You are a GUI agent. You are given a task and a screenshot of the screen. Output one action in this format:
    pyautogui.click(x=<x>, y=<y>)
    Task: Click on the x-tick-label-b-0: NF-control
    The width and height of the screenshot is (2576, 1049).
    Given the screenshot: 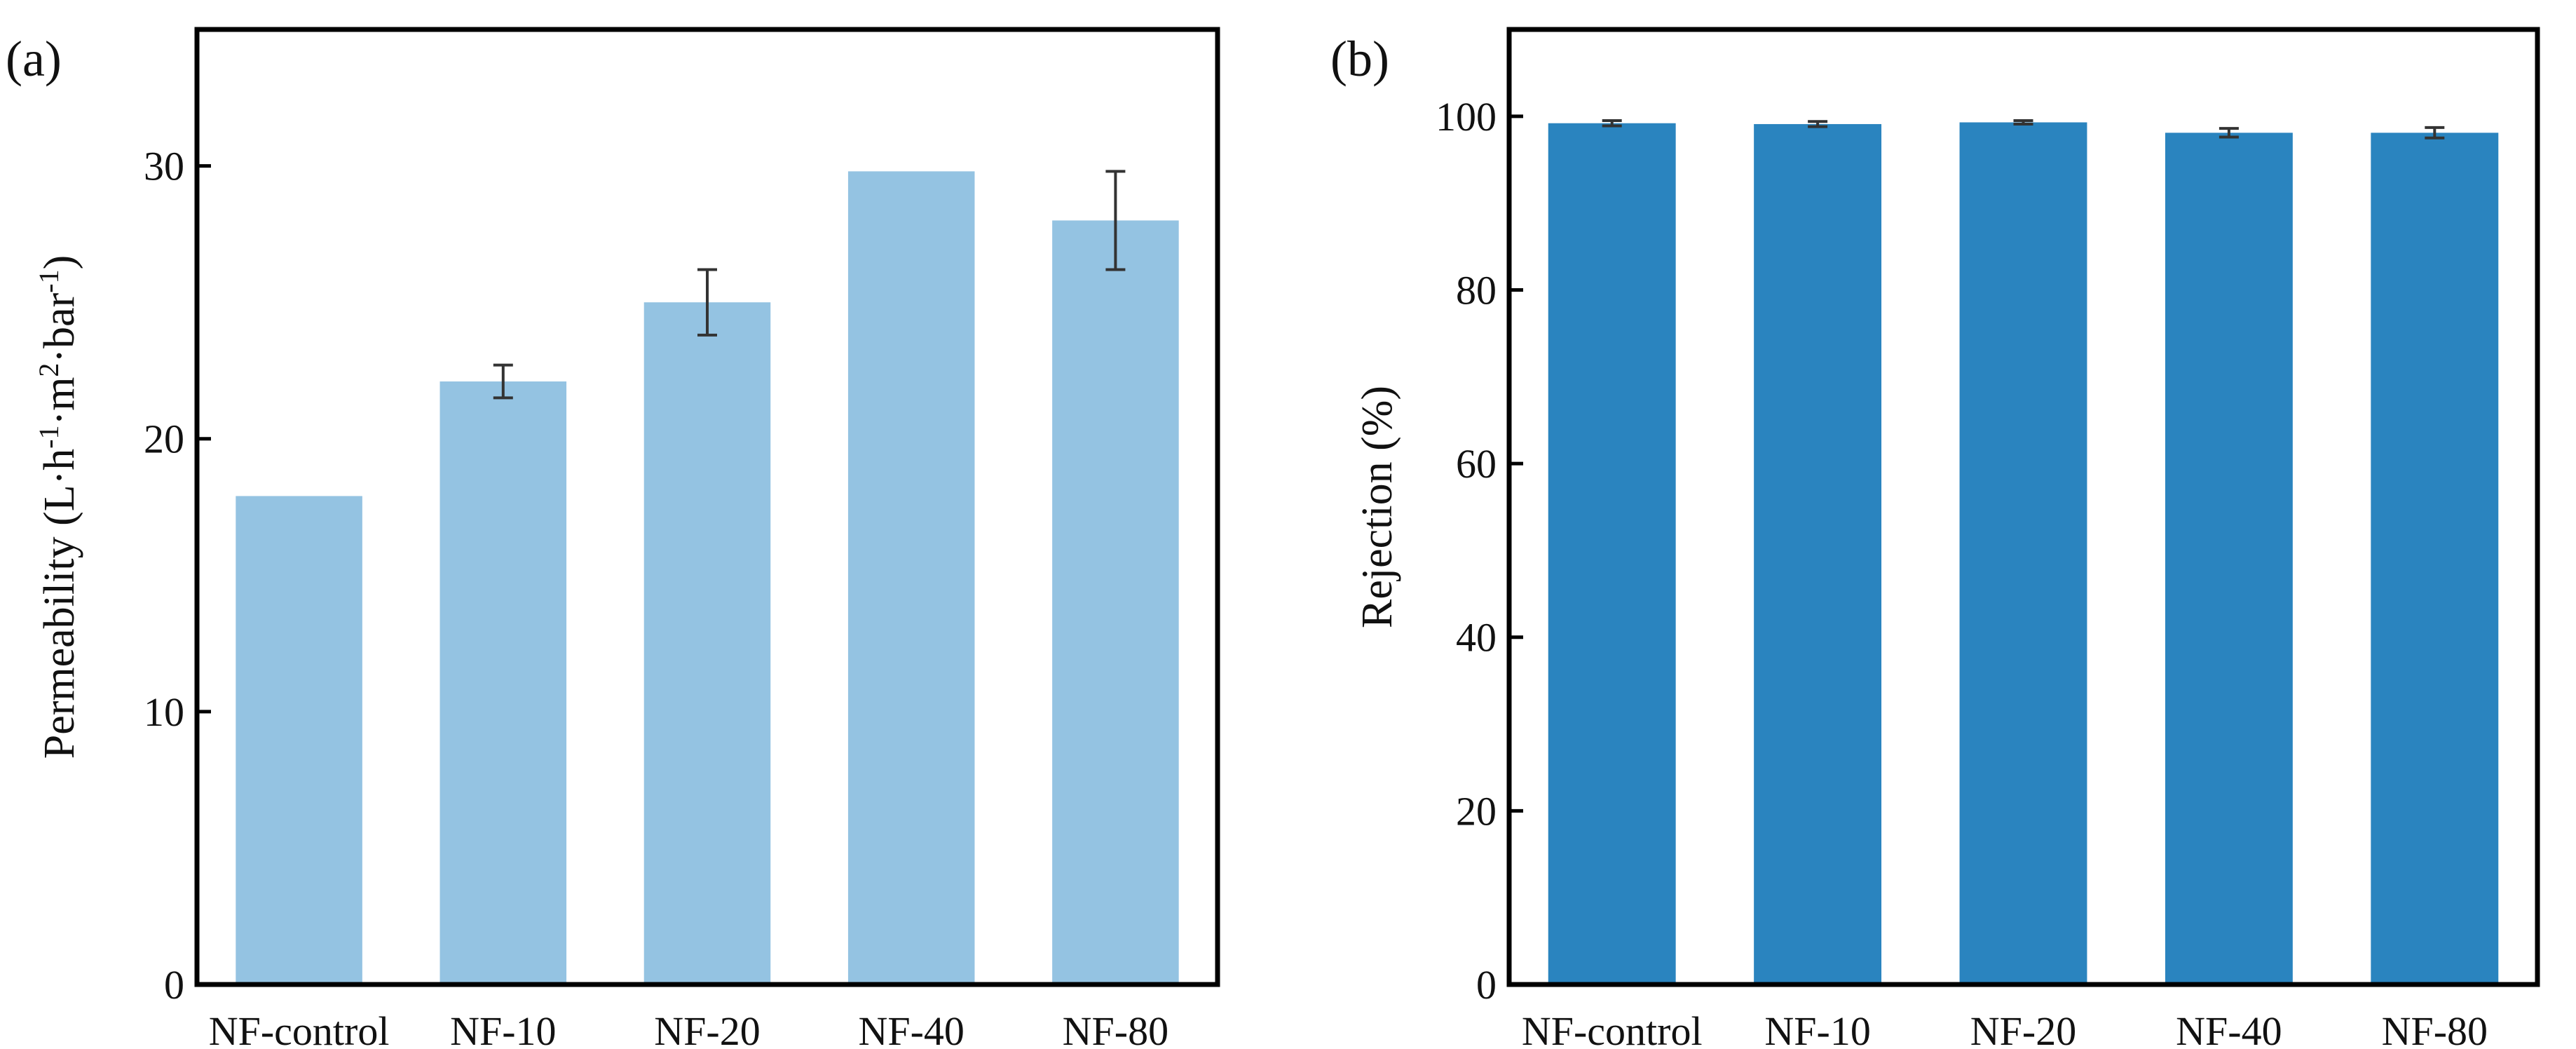 What is the action you would take?
    pyautogui.click(x=1612, y=1028)
    